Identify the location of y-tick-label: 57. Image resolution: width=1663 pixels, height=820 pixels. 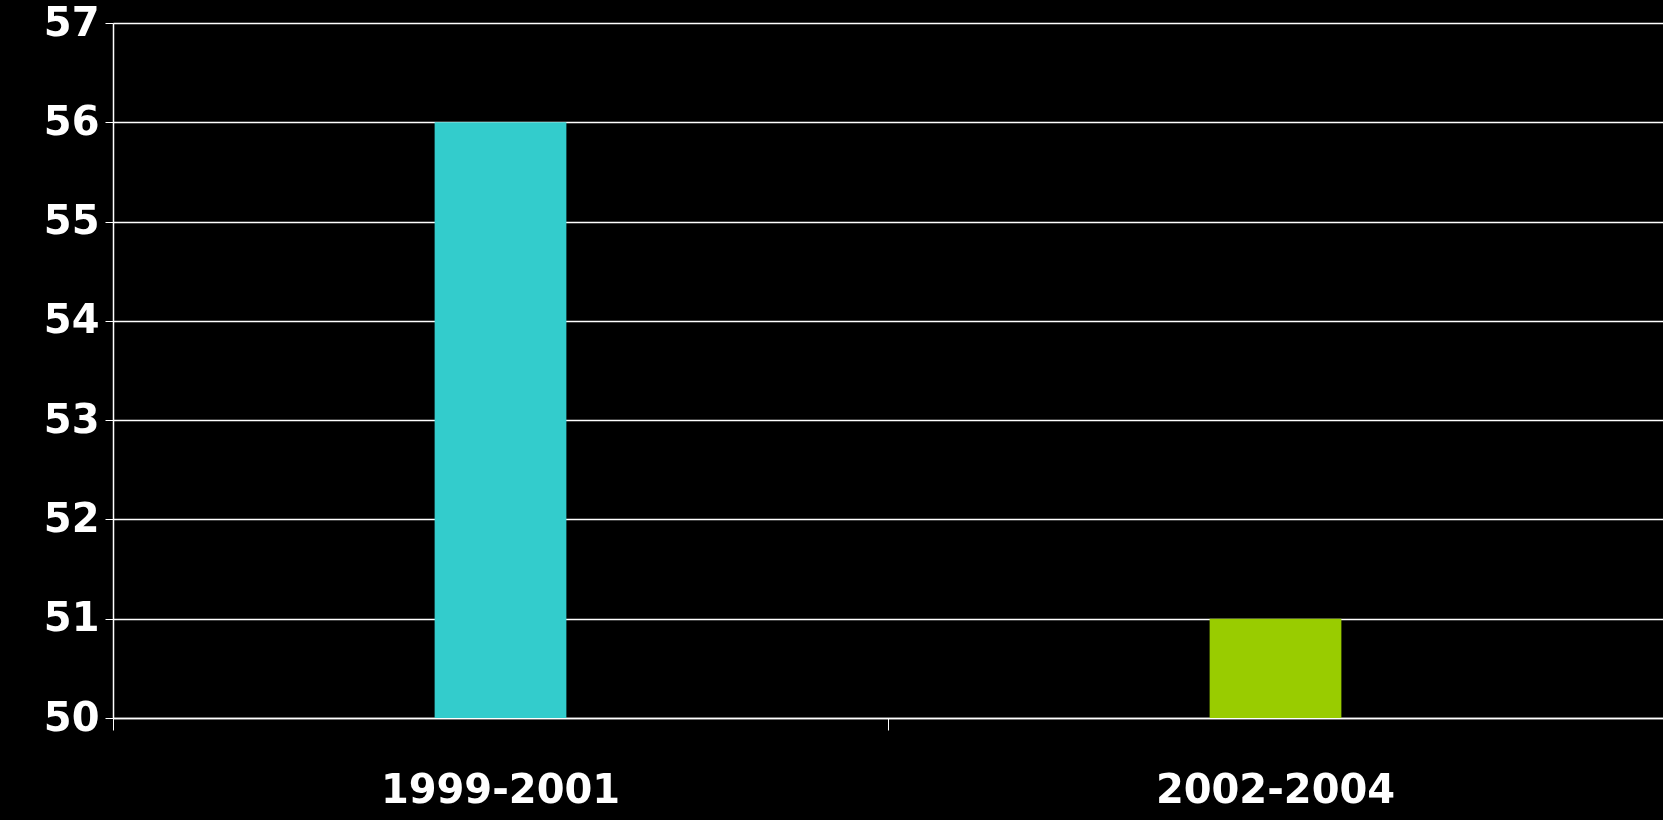
(71, 22).